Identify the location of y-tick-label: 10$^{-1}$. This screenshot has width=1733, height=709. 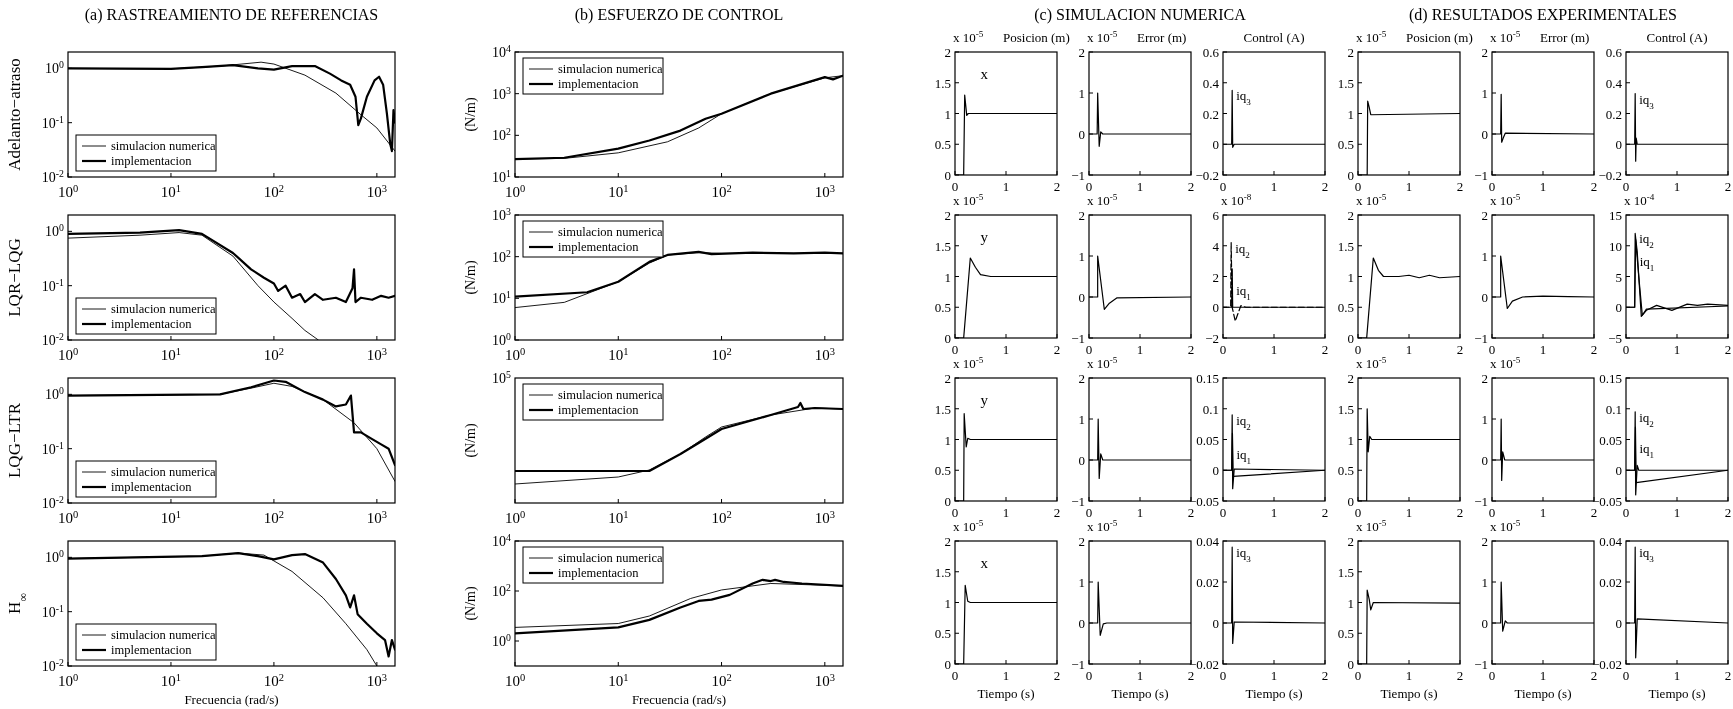
(53, 611).